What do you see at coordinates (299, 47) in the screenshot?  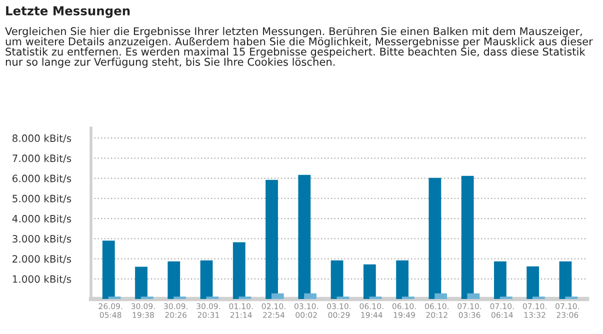 I see `chart-subtitle: Vergleichen Sie hier die Ergebnisse Ihrer letzten Messungen. Berühren Sie einen Balken mit dem Mauszeiger, um weitere Details anzuzeigen. Außerdem haben Sie die Möglichkeit, Messergebnisse per Mausklick aus dieser Statistik zu entfernen. Es werden maximal 15 Ergebnisse gespeichert. Bitte beachten Sie, dass diese Statistik nur so lange zur Verfügung steht, bis Sie Ihre Cookies löschen.` at bounding box center [299, 47].